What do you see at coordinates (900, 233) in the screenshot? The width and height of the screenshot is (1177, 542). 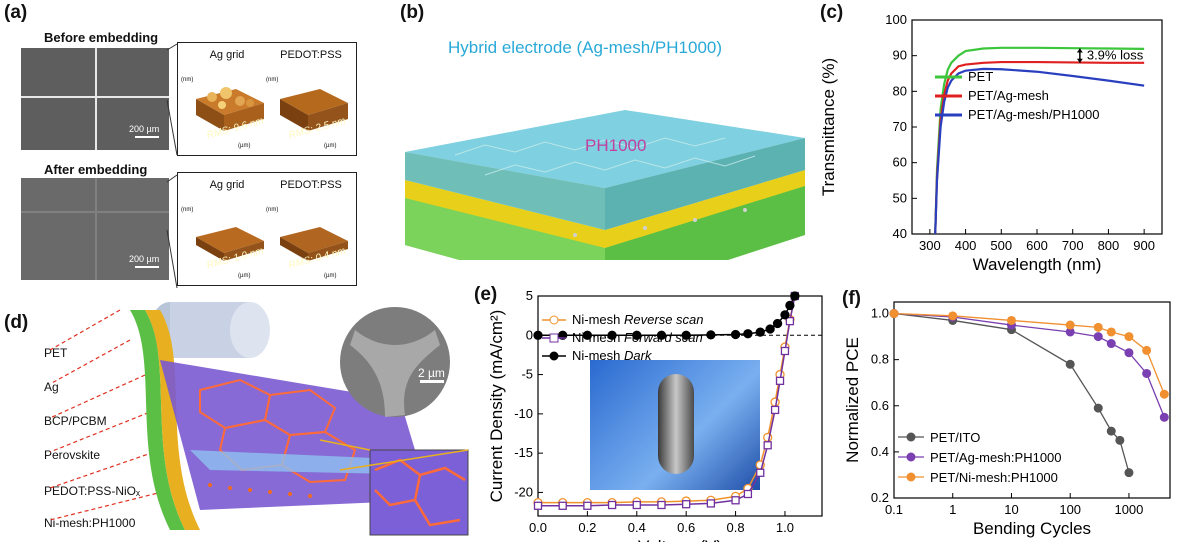 I see `y-tick-label: 40` at bounding box center [900, 233].